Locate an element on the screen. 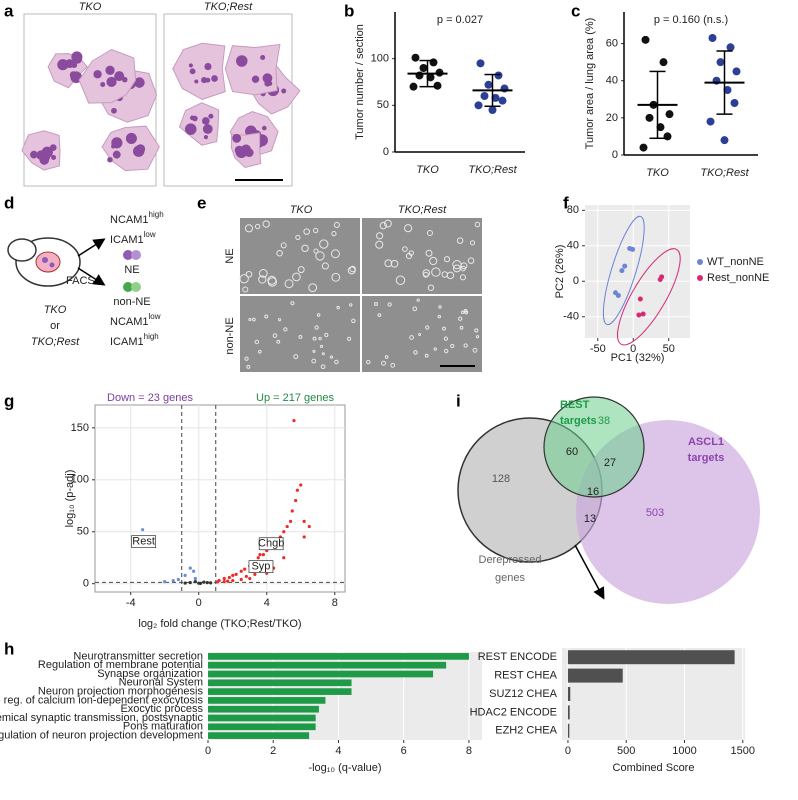 Image resolution: width=798 pixels, height=800 pixels. plot-background is located at coordinates (637, 271).